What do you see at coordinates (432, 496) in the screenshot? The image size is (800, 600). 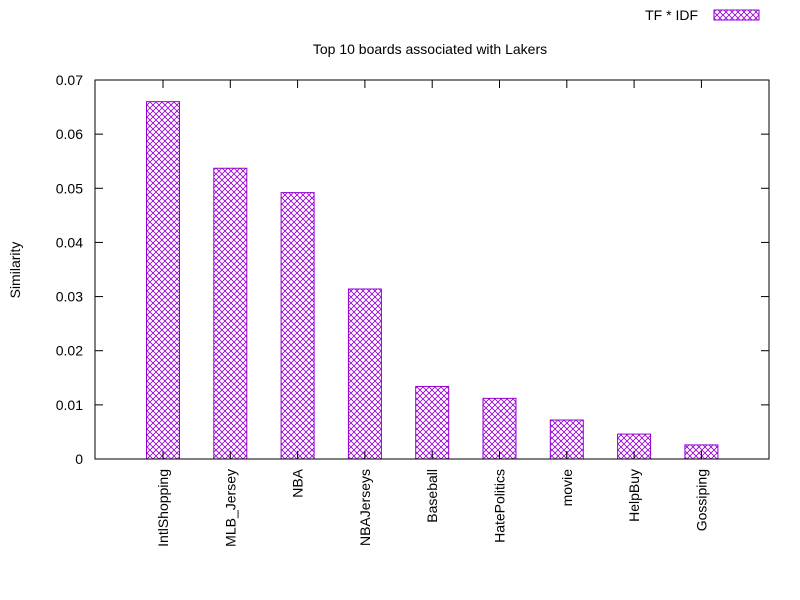 I see `x-tick-label: Baseball` at bounding box center [432, 496].